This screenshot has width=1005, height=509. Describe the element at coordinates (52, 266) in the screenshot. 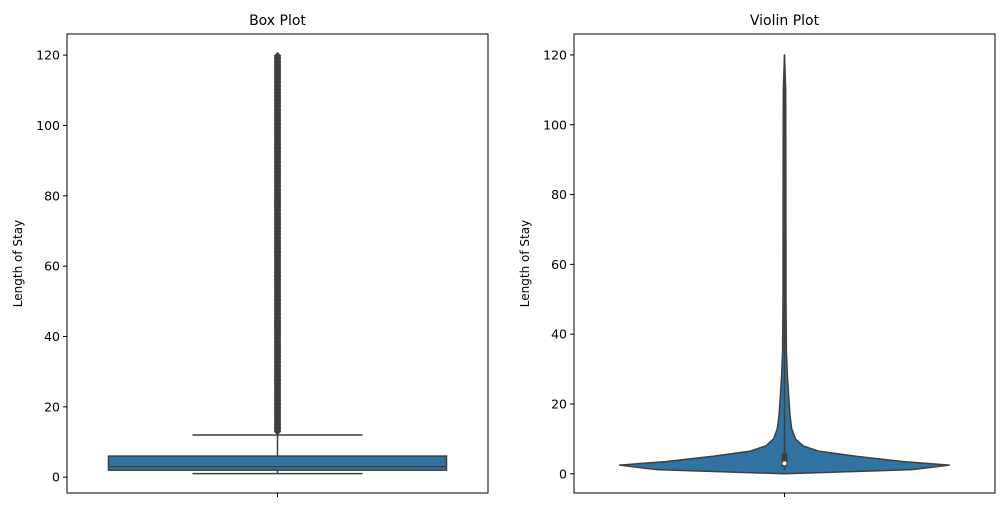

I see `box-plot-y-tick-label: 60` at that location.